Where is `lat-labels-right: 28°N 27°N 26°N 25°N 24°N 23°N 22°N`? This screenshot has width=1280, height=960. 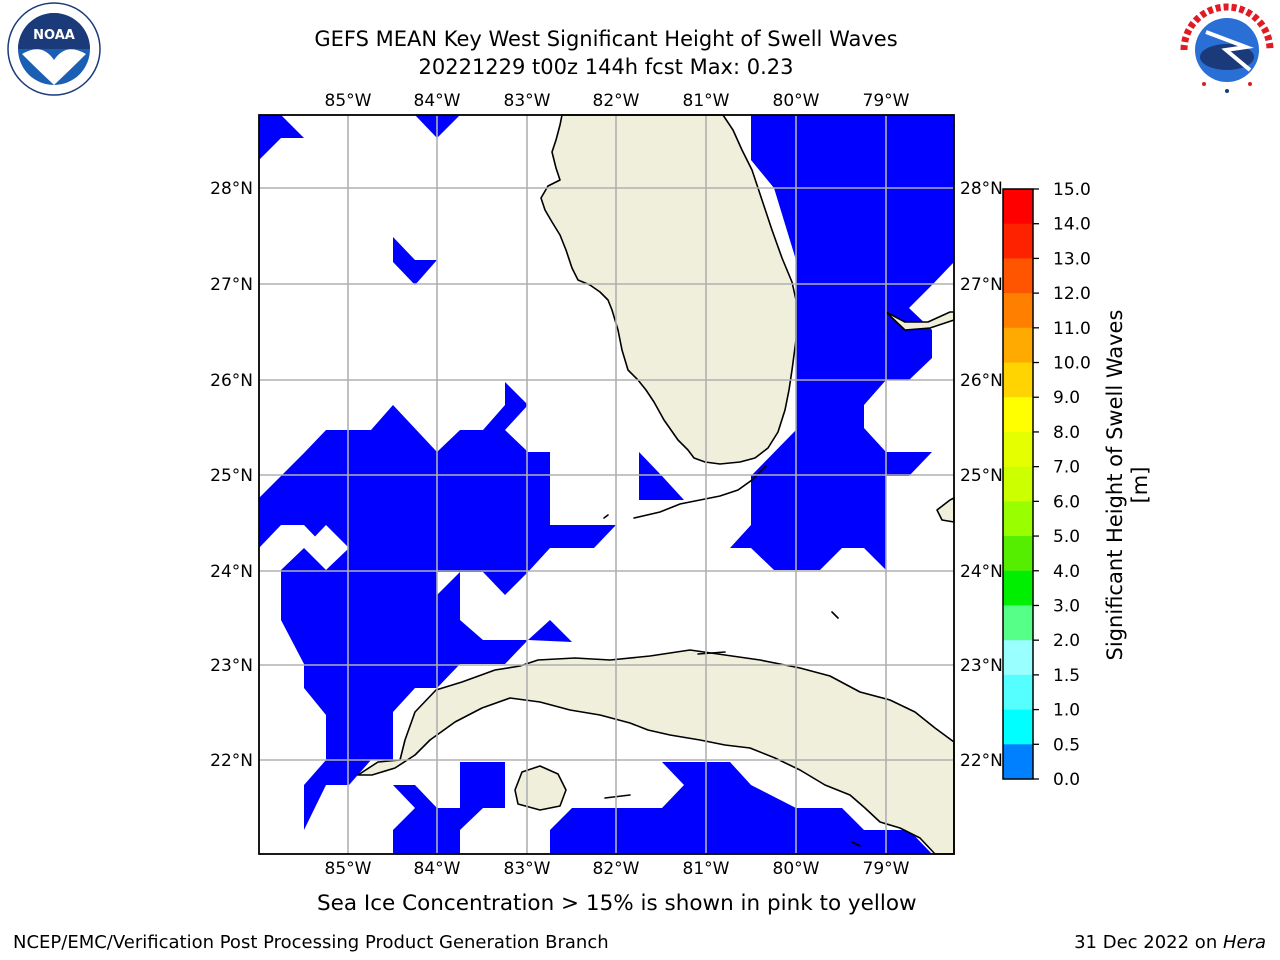
lat-labels-right: 28°N 27°N 26°N 25°N 24°N 23°N 22°N is located at coordinates (981, 475).